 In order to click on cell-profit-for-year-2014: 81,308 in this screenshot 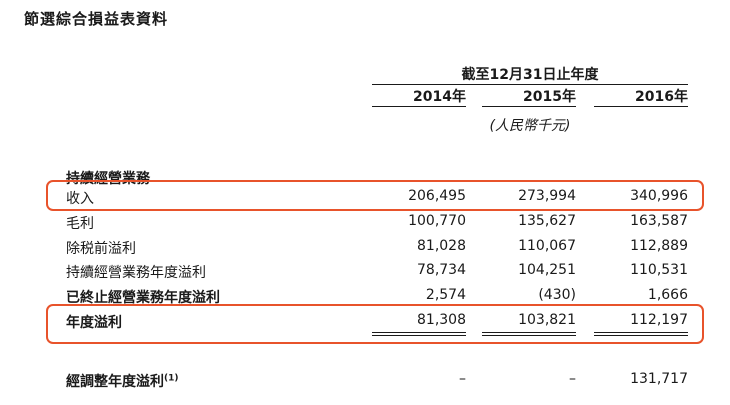, I will do `click(441, 320)`.